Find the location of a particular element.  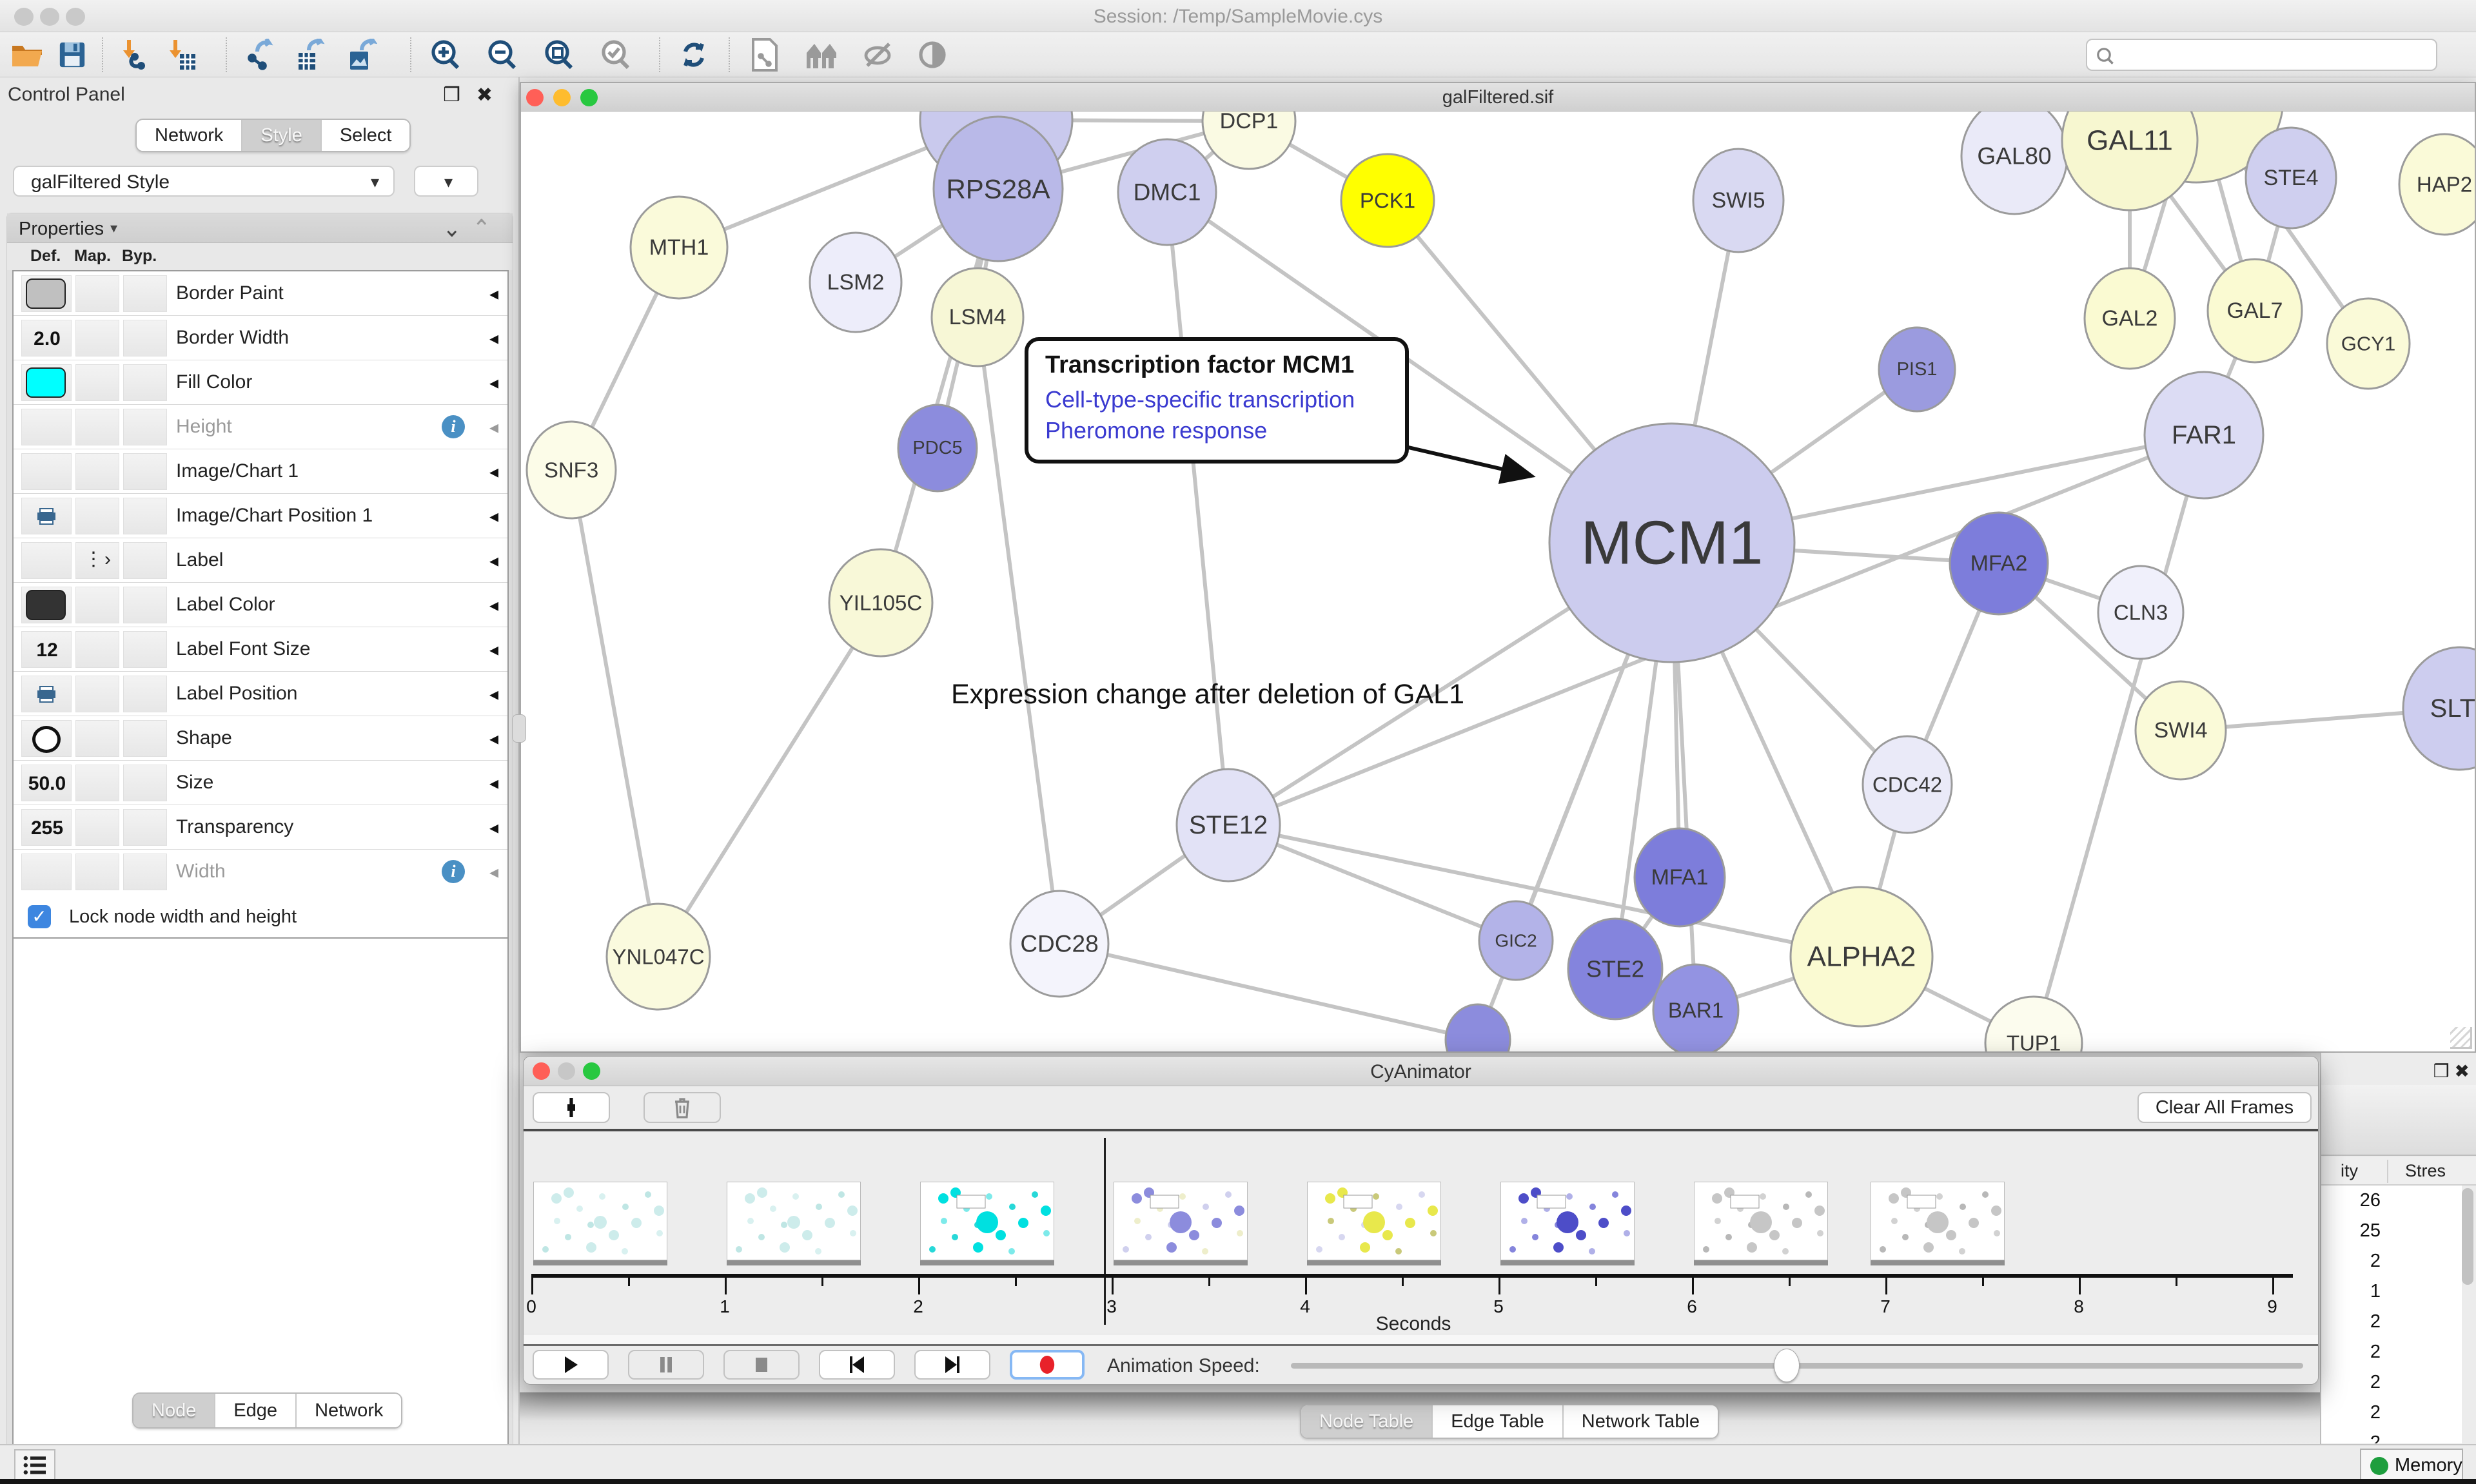

slider-handle is located at coordinates (1787, 1365).